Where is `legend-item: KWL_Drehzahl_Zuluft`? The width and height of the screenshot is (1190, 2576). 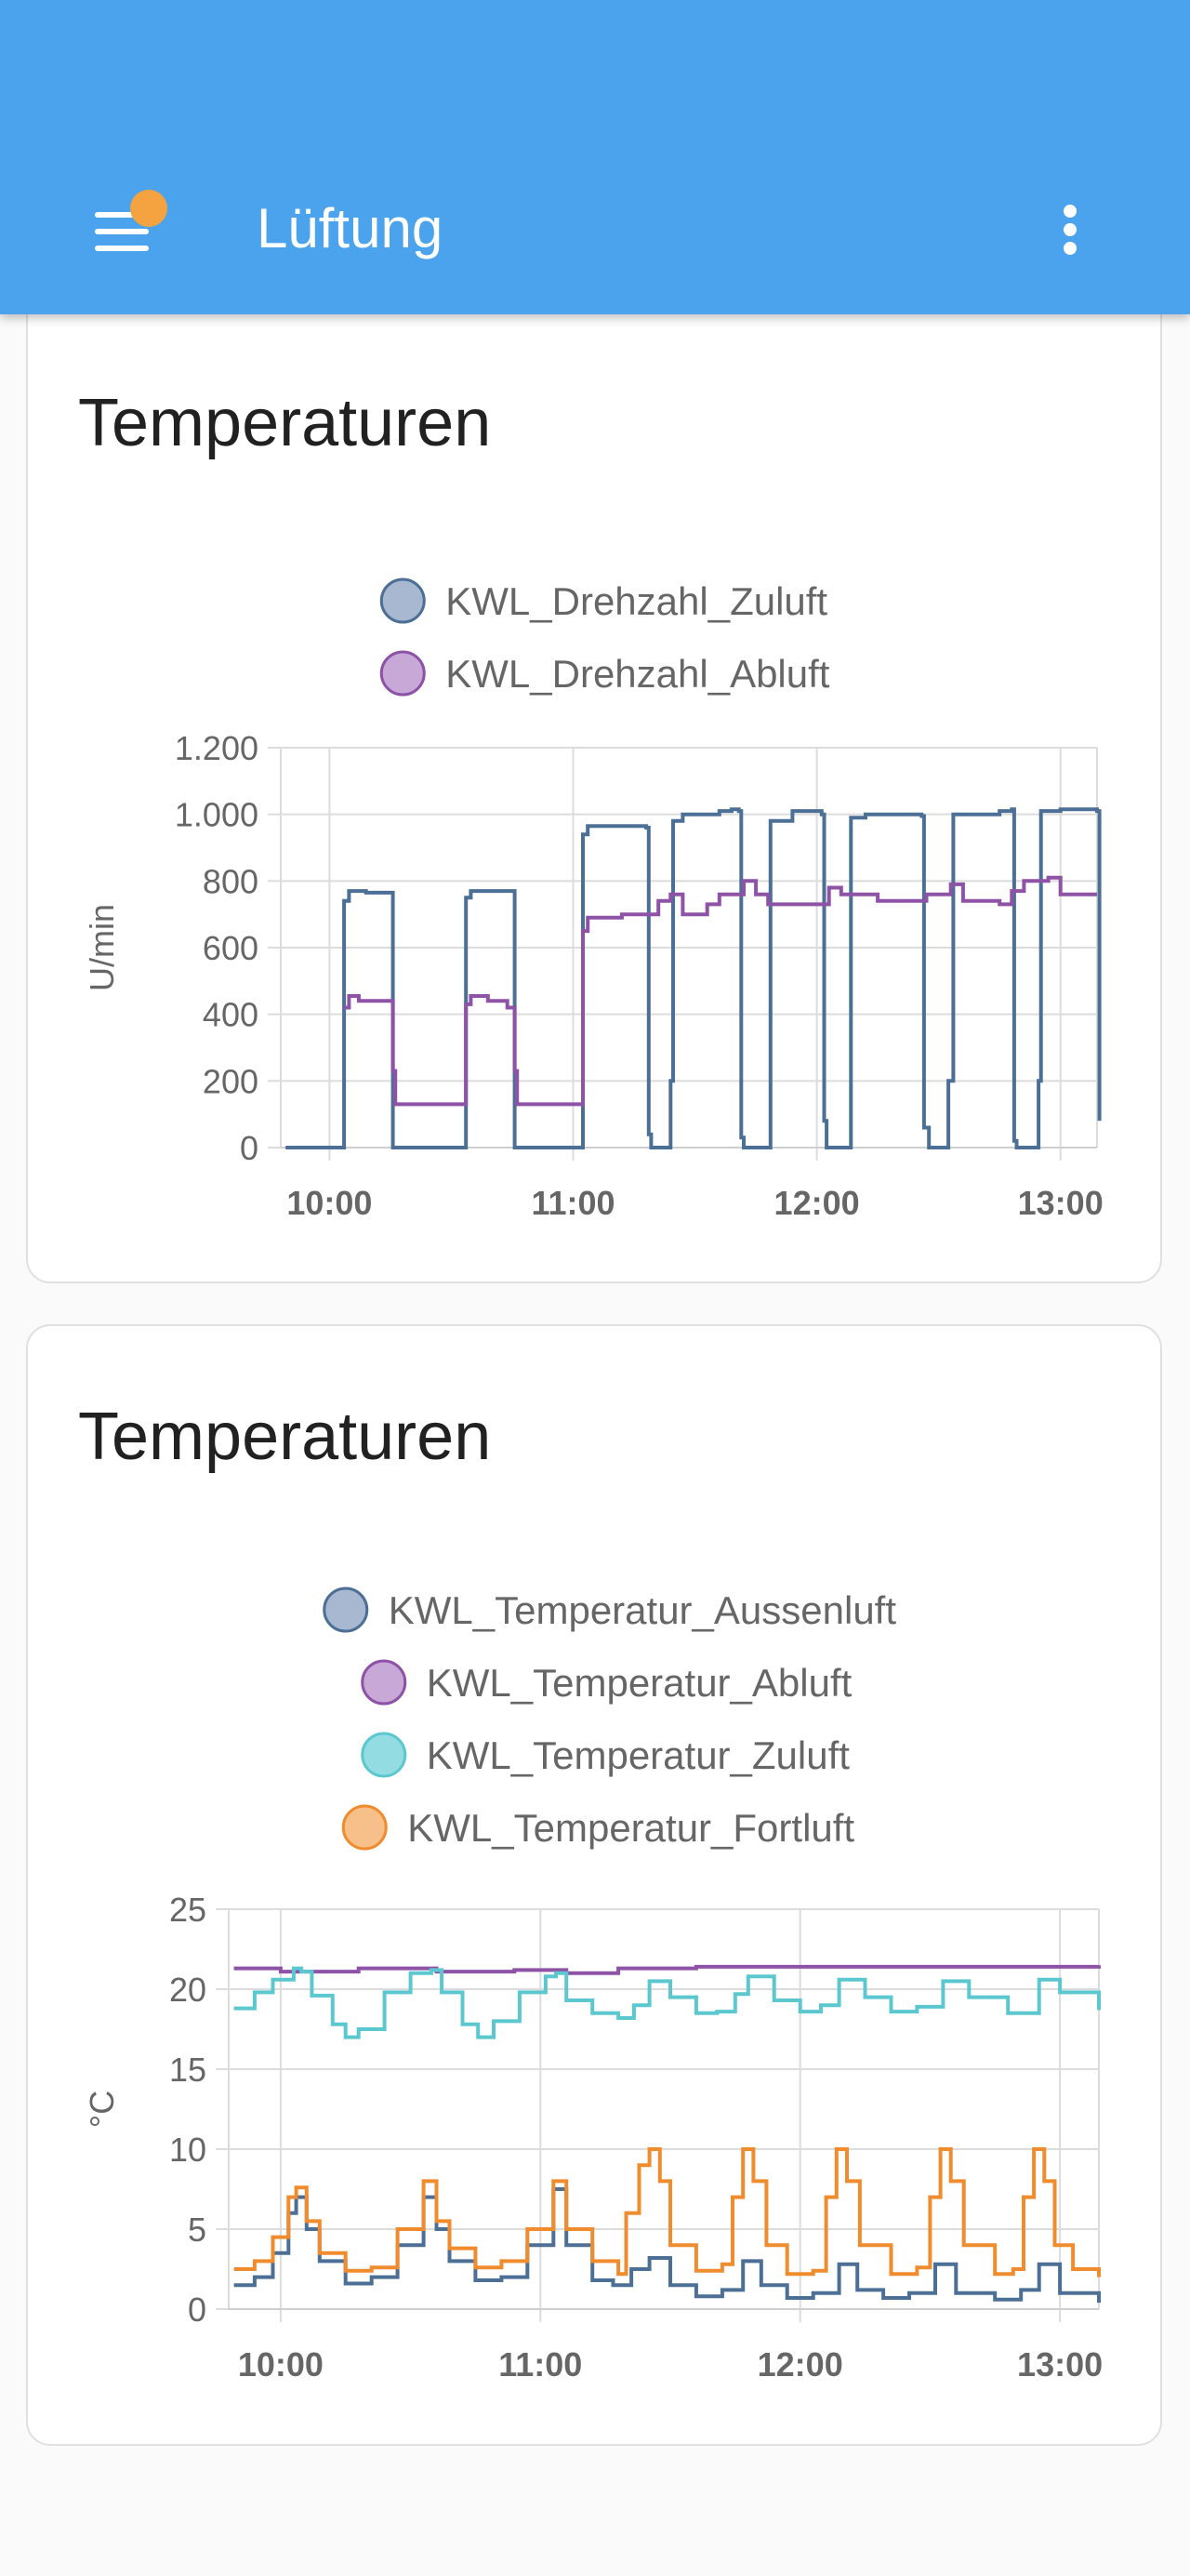 legend-item: KWL_Drehzahl_Zuluft is located at coordinates (603, 601).